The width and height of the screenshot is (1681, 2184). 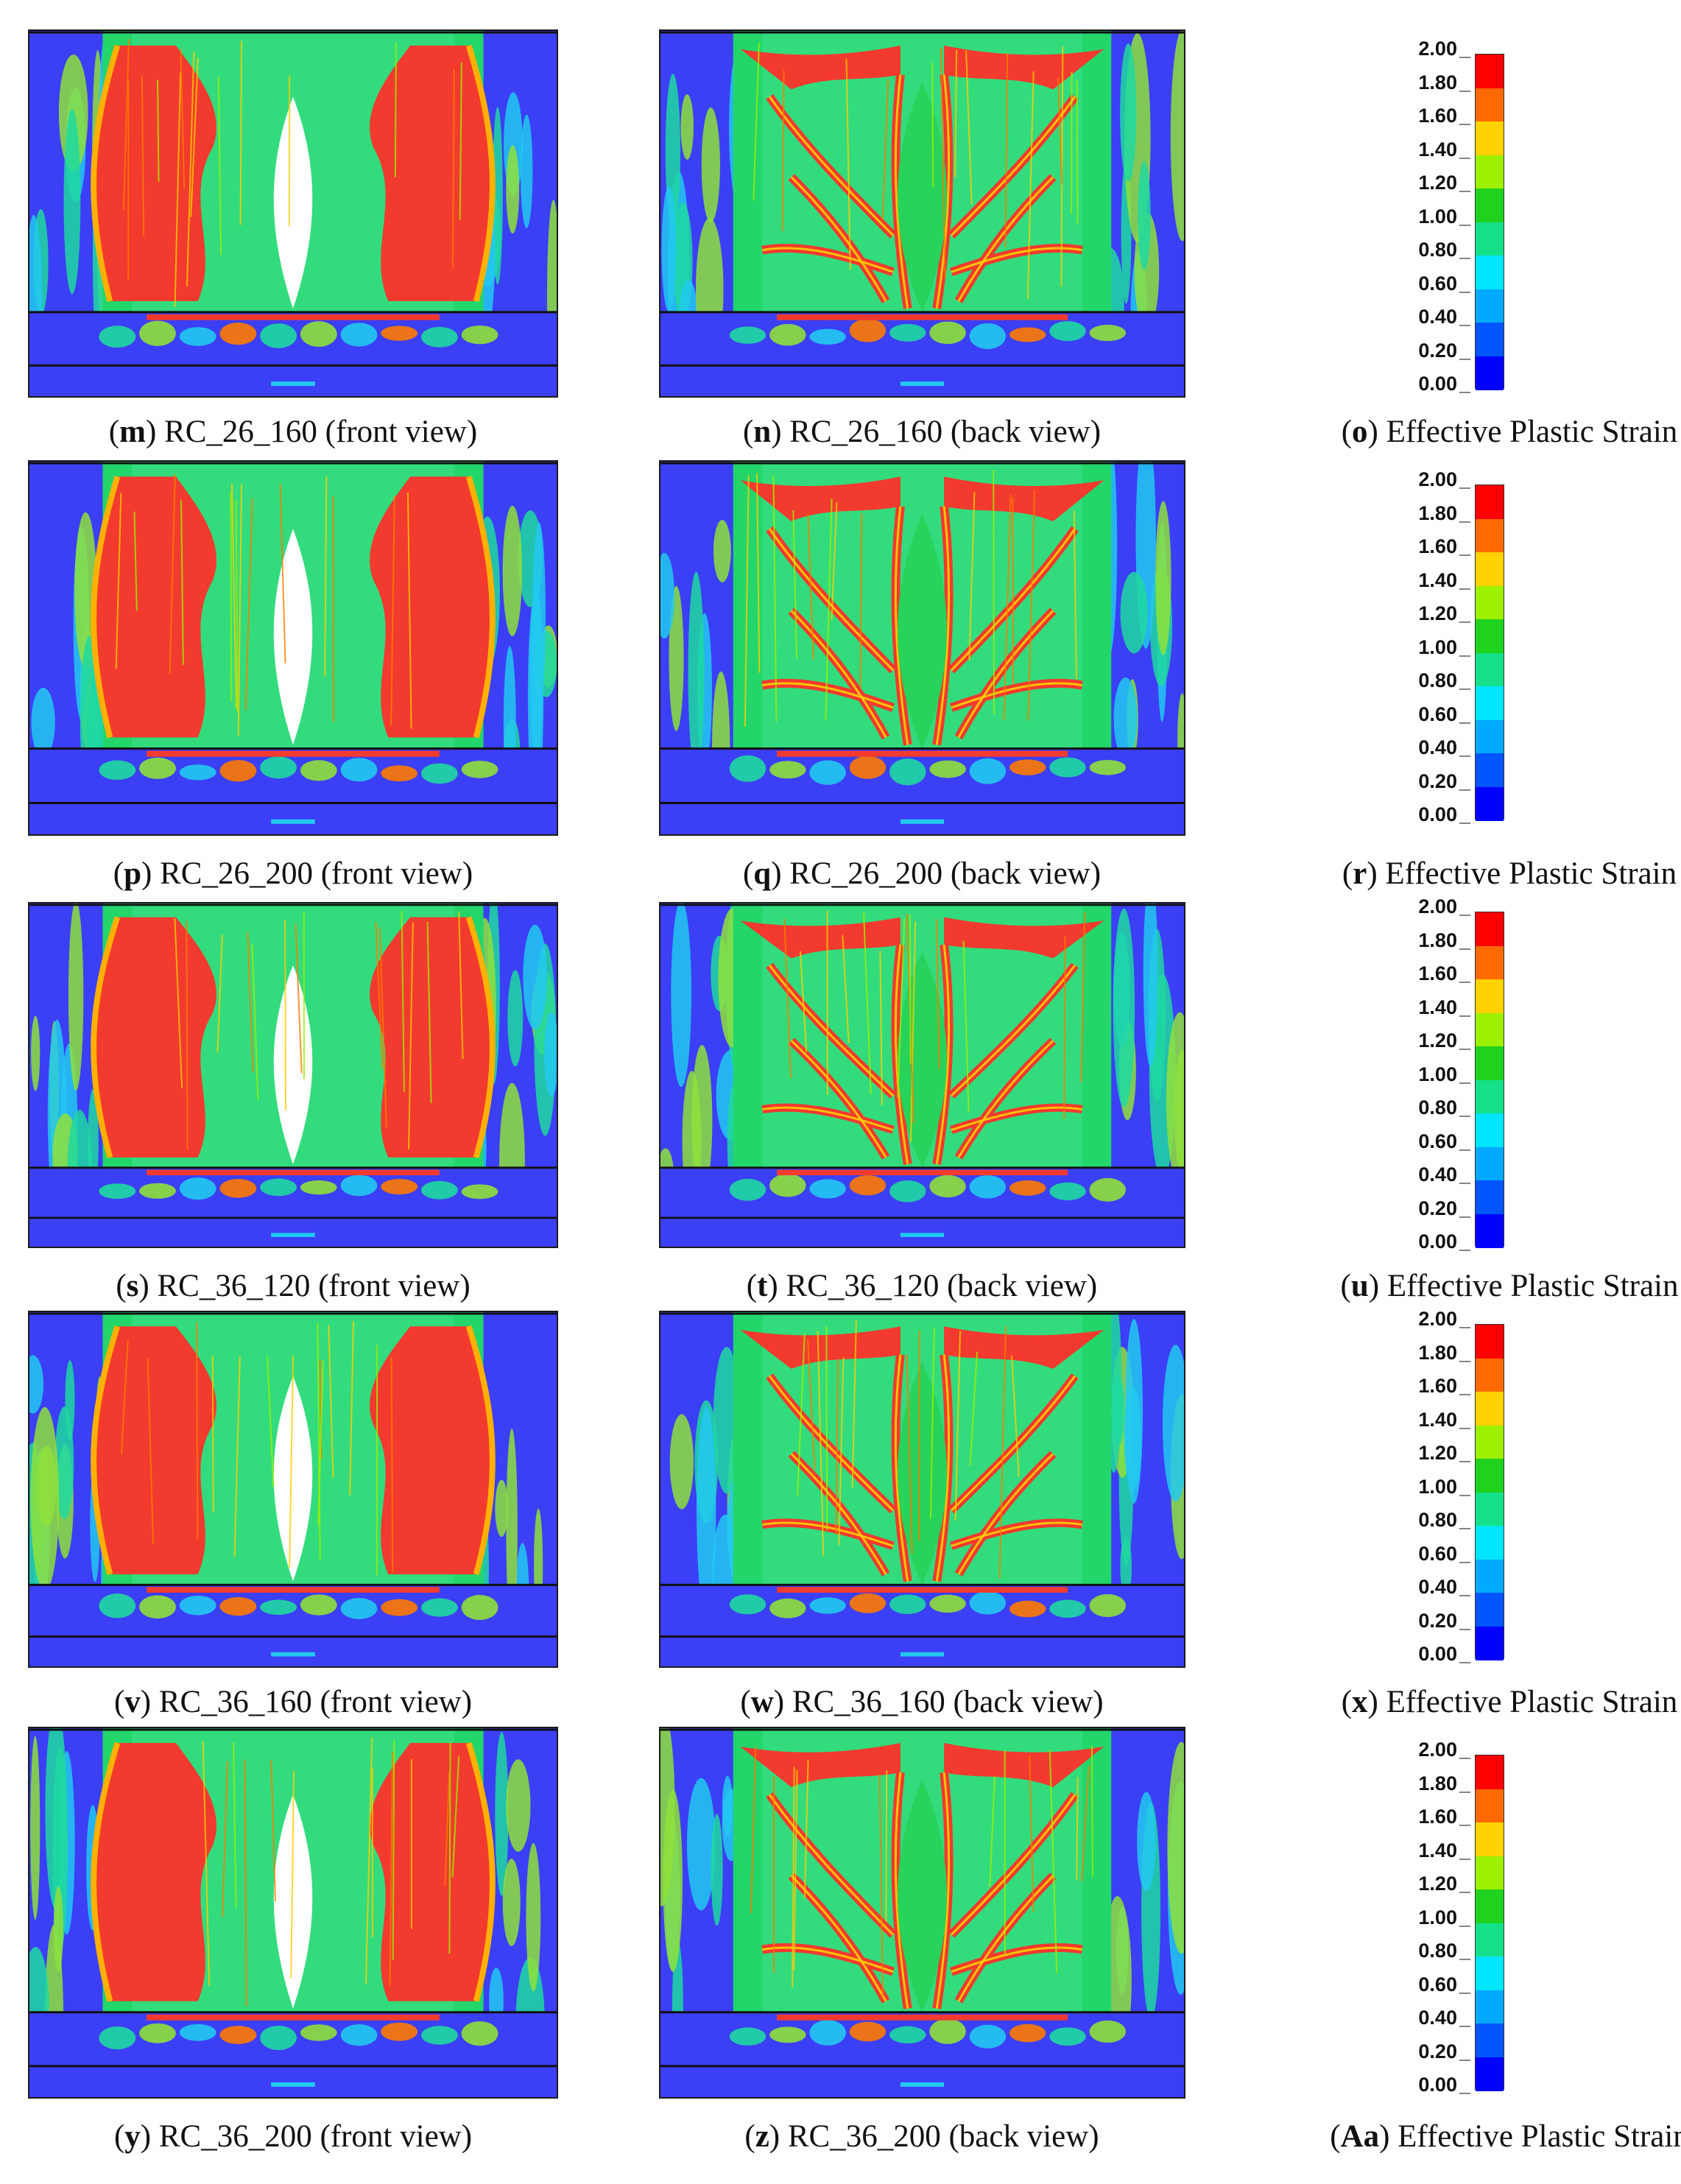 I want to click on panel-y-label: RC_36_200 (front view), so click(x=315, y=2136).